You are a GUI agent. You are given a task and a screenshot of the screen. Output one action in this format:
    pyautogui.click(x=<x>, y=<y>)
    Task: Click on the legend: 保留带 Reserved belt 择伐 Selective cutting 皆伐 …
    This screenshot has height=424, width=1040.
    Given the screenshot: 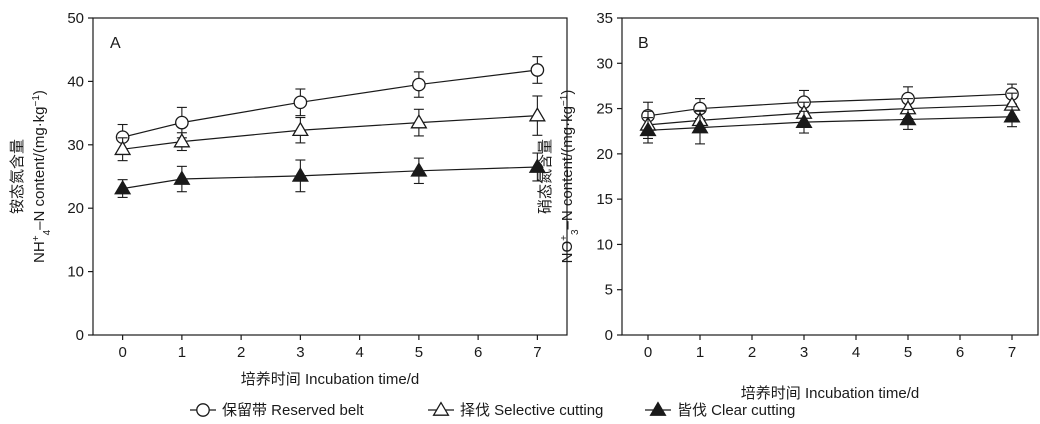 What is the action you would take?
    pyautogui.click(x=492, y=410)
    